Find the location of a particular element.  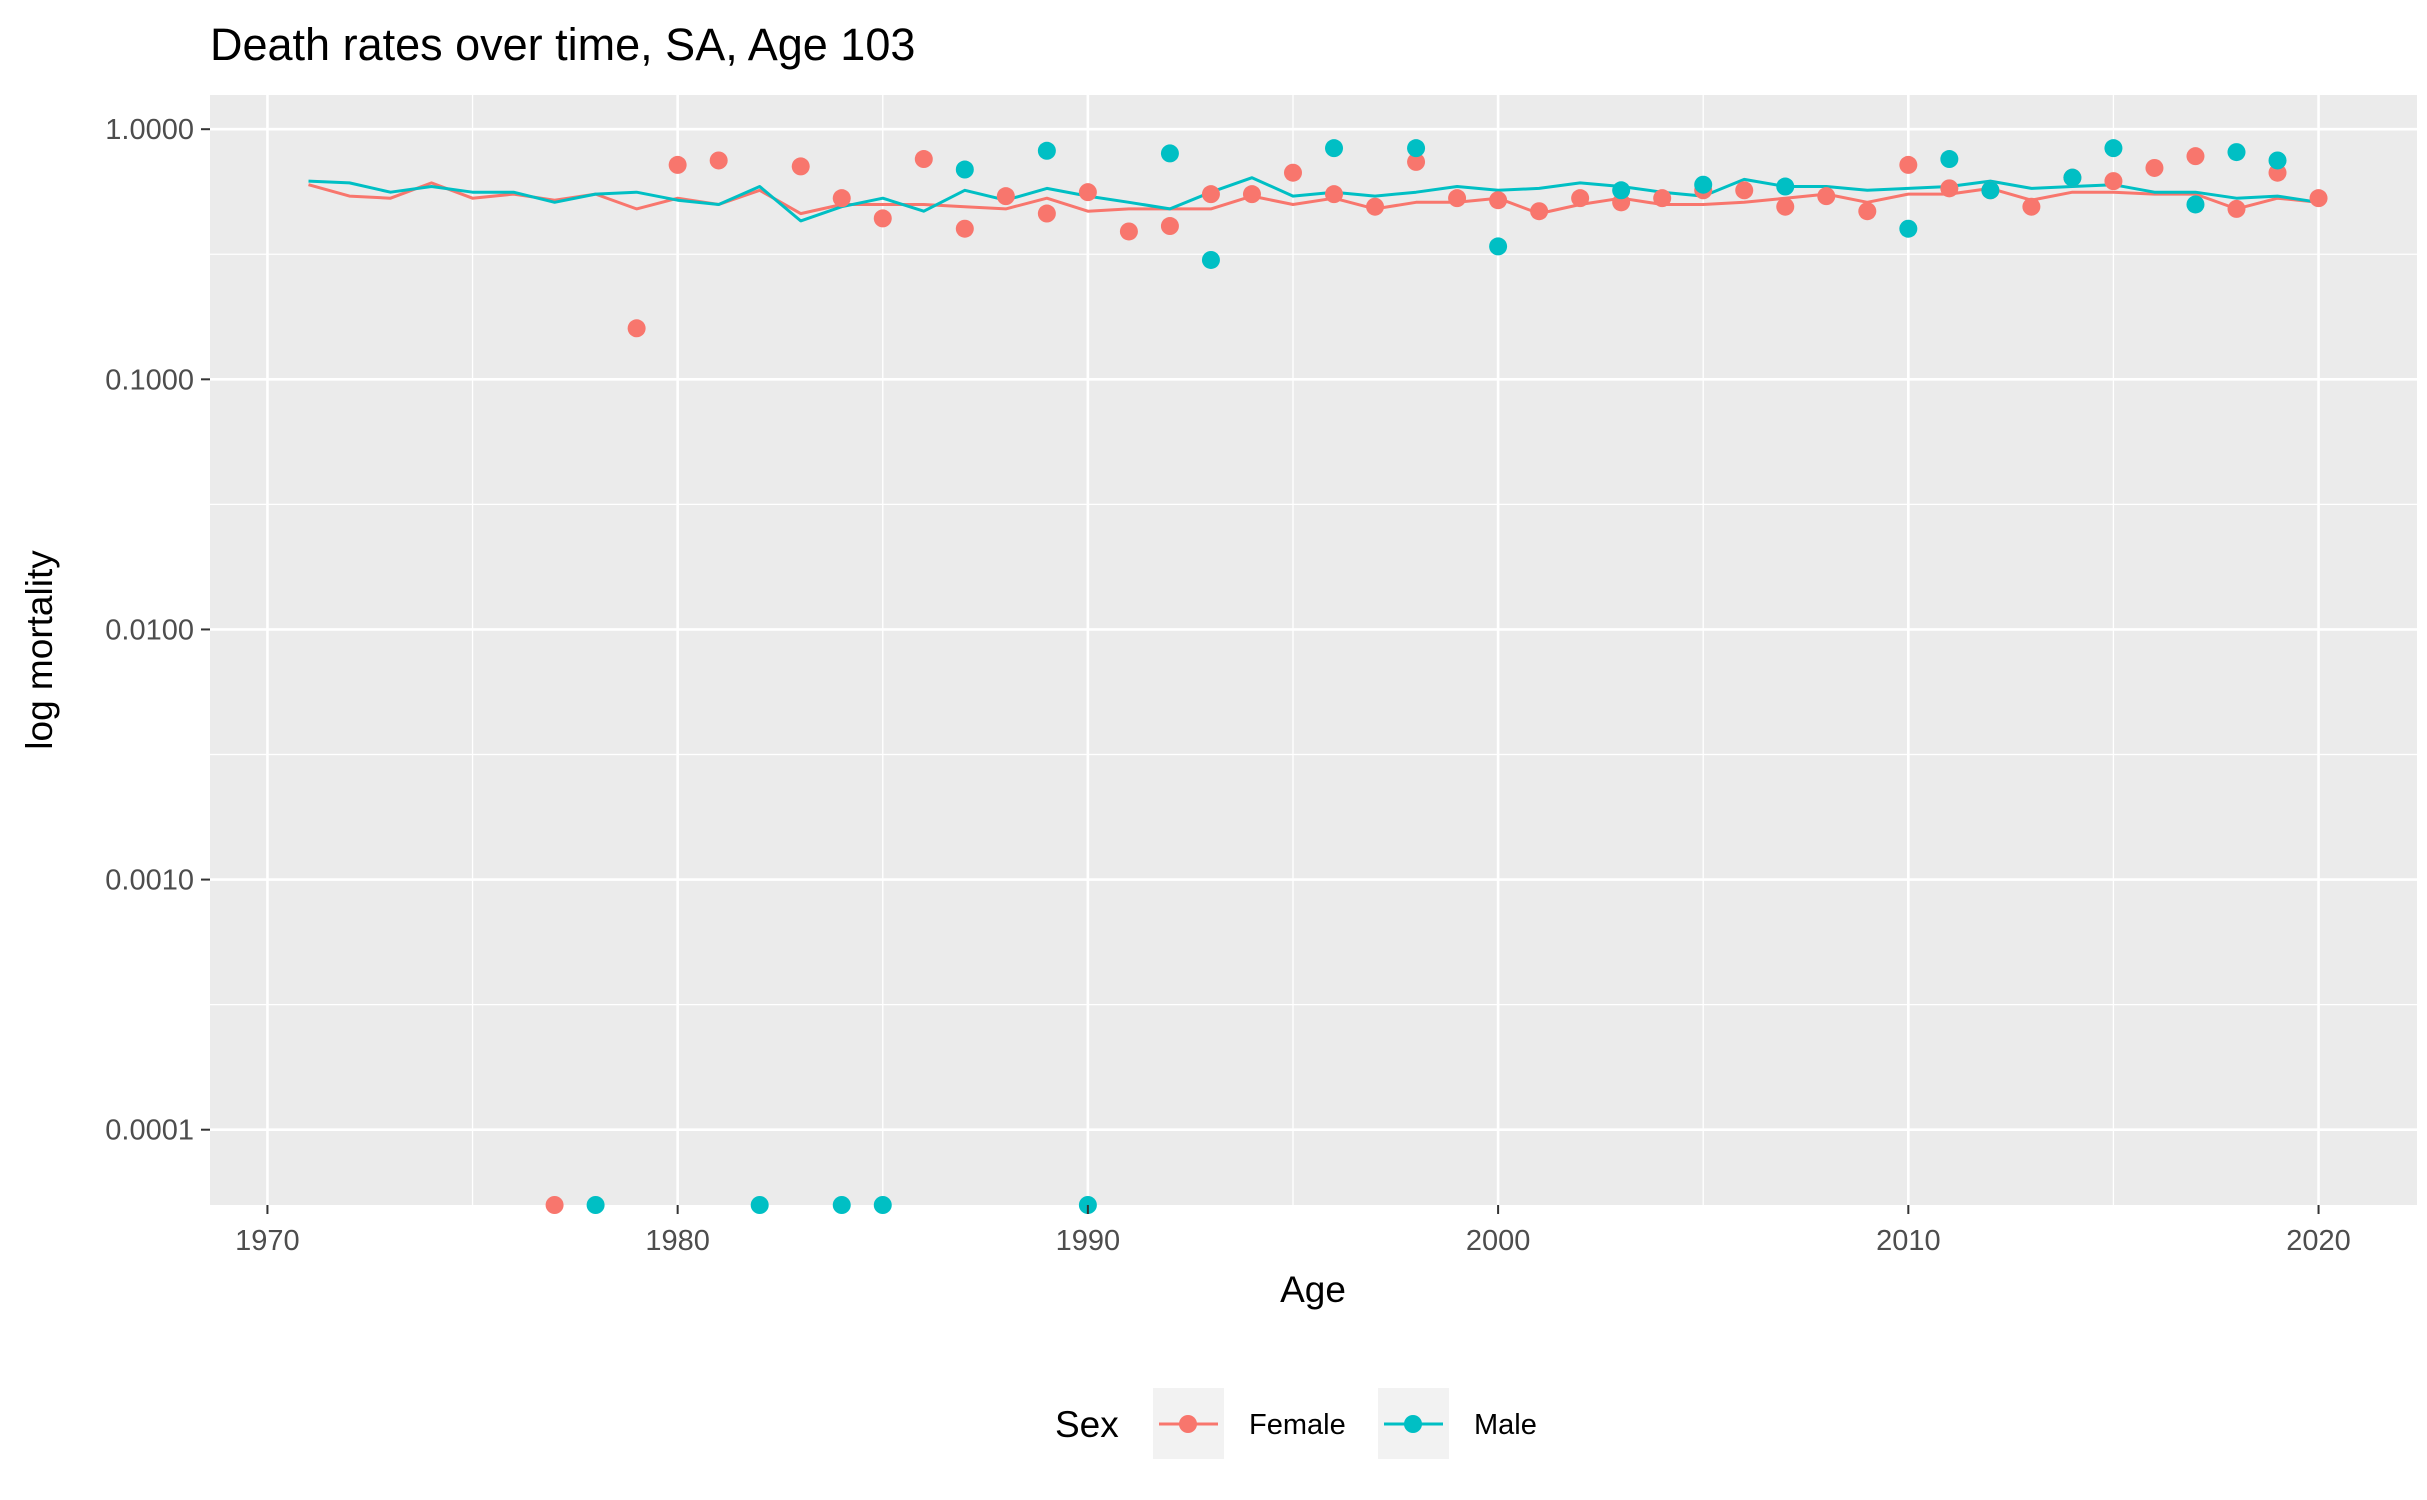

male-line is located at coordinates (1313, 199).